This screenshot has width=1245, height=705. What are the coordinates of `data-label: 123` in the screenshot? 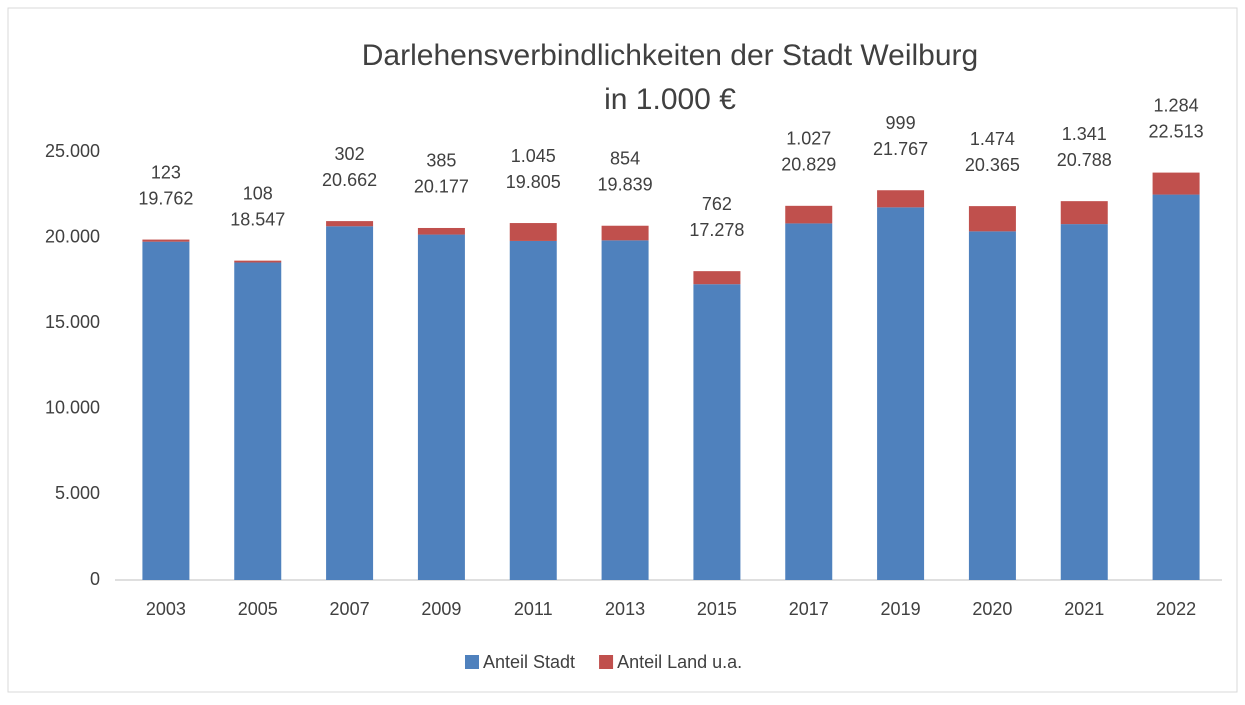 It's located at (166, 172).